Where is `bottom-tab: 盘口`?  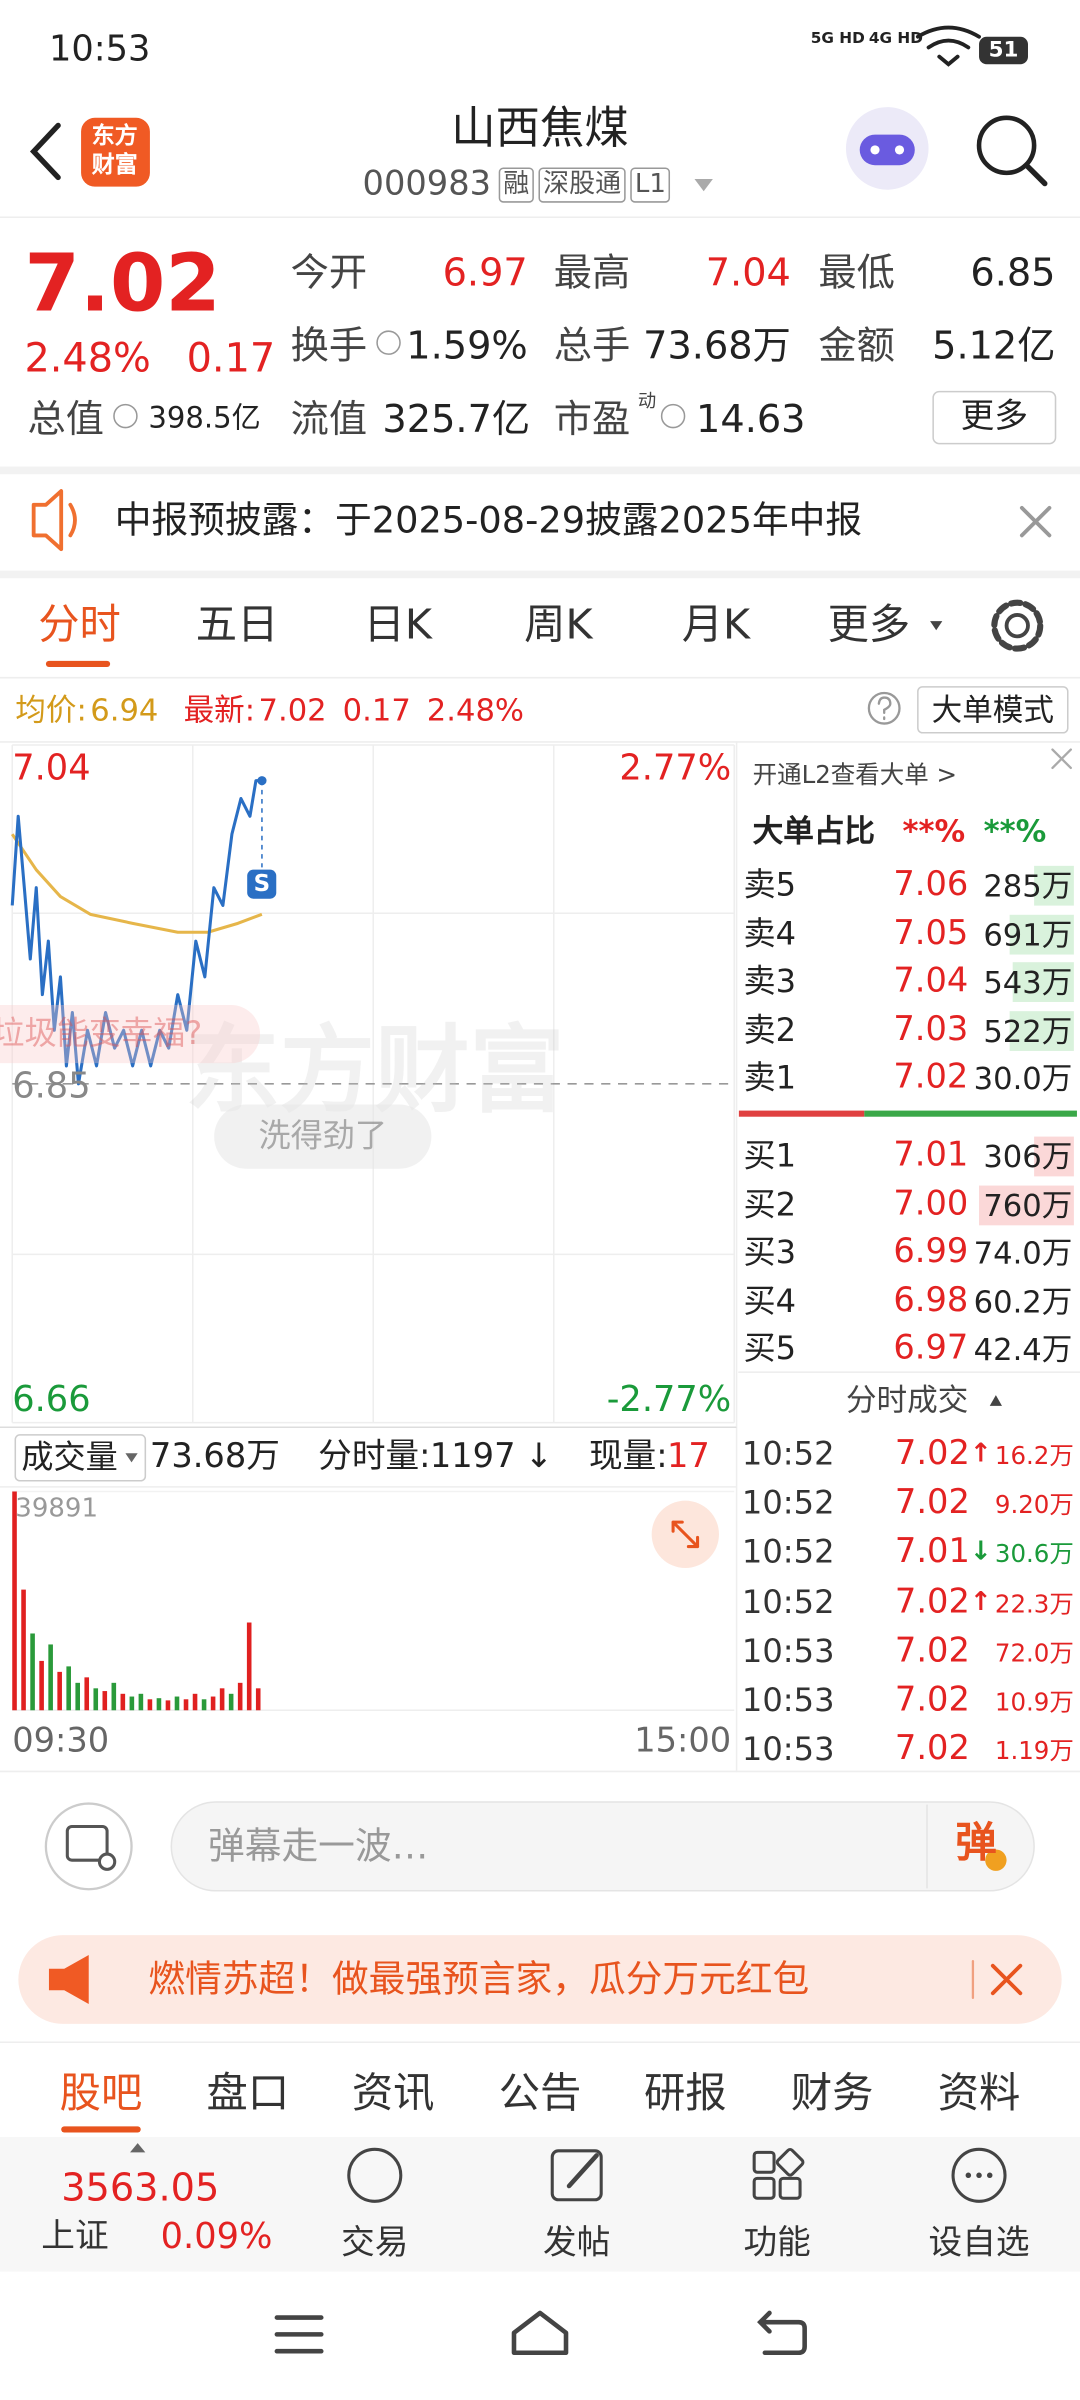
bottom-tab: 盘口 is located at coordinates (248, 2094).